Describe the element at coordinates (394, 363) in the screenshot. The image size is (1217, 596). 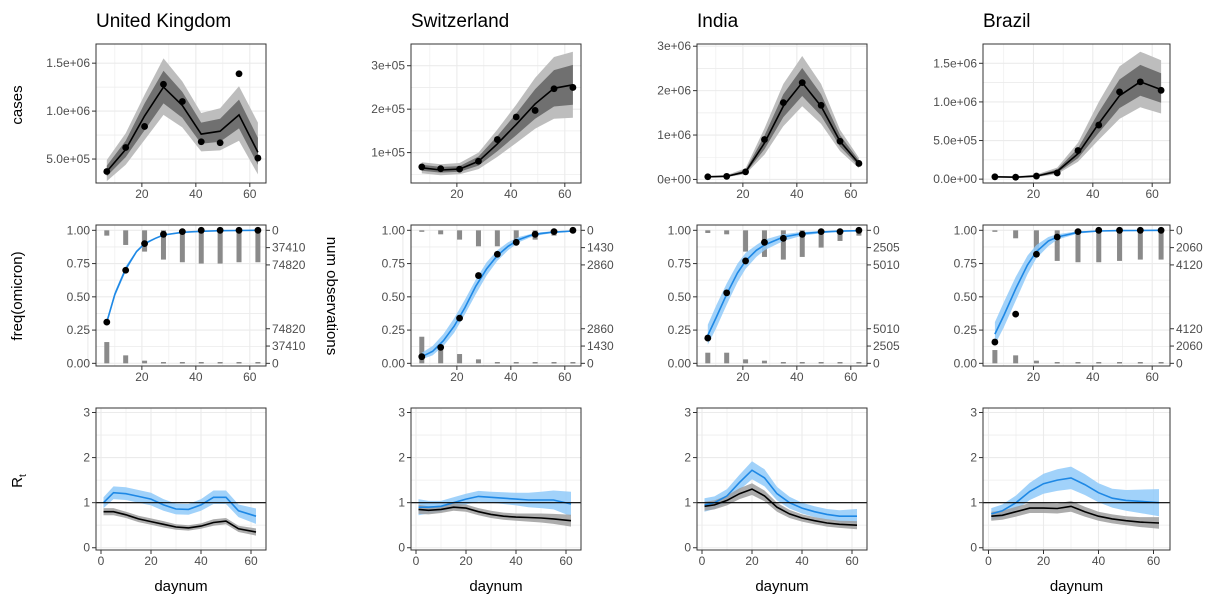
I see `switzerland-freq-y-tick-label: 0.00` at that location.